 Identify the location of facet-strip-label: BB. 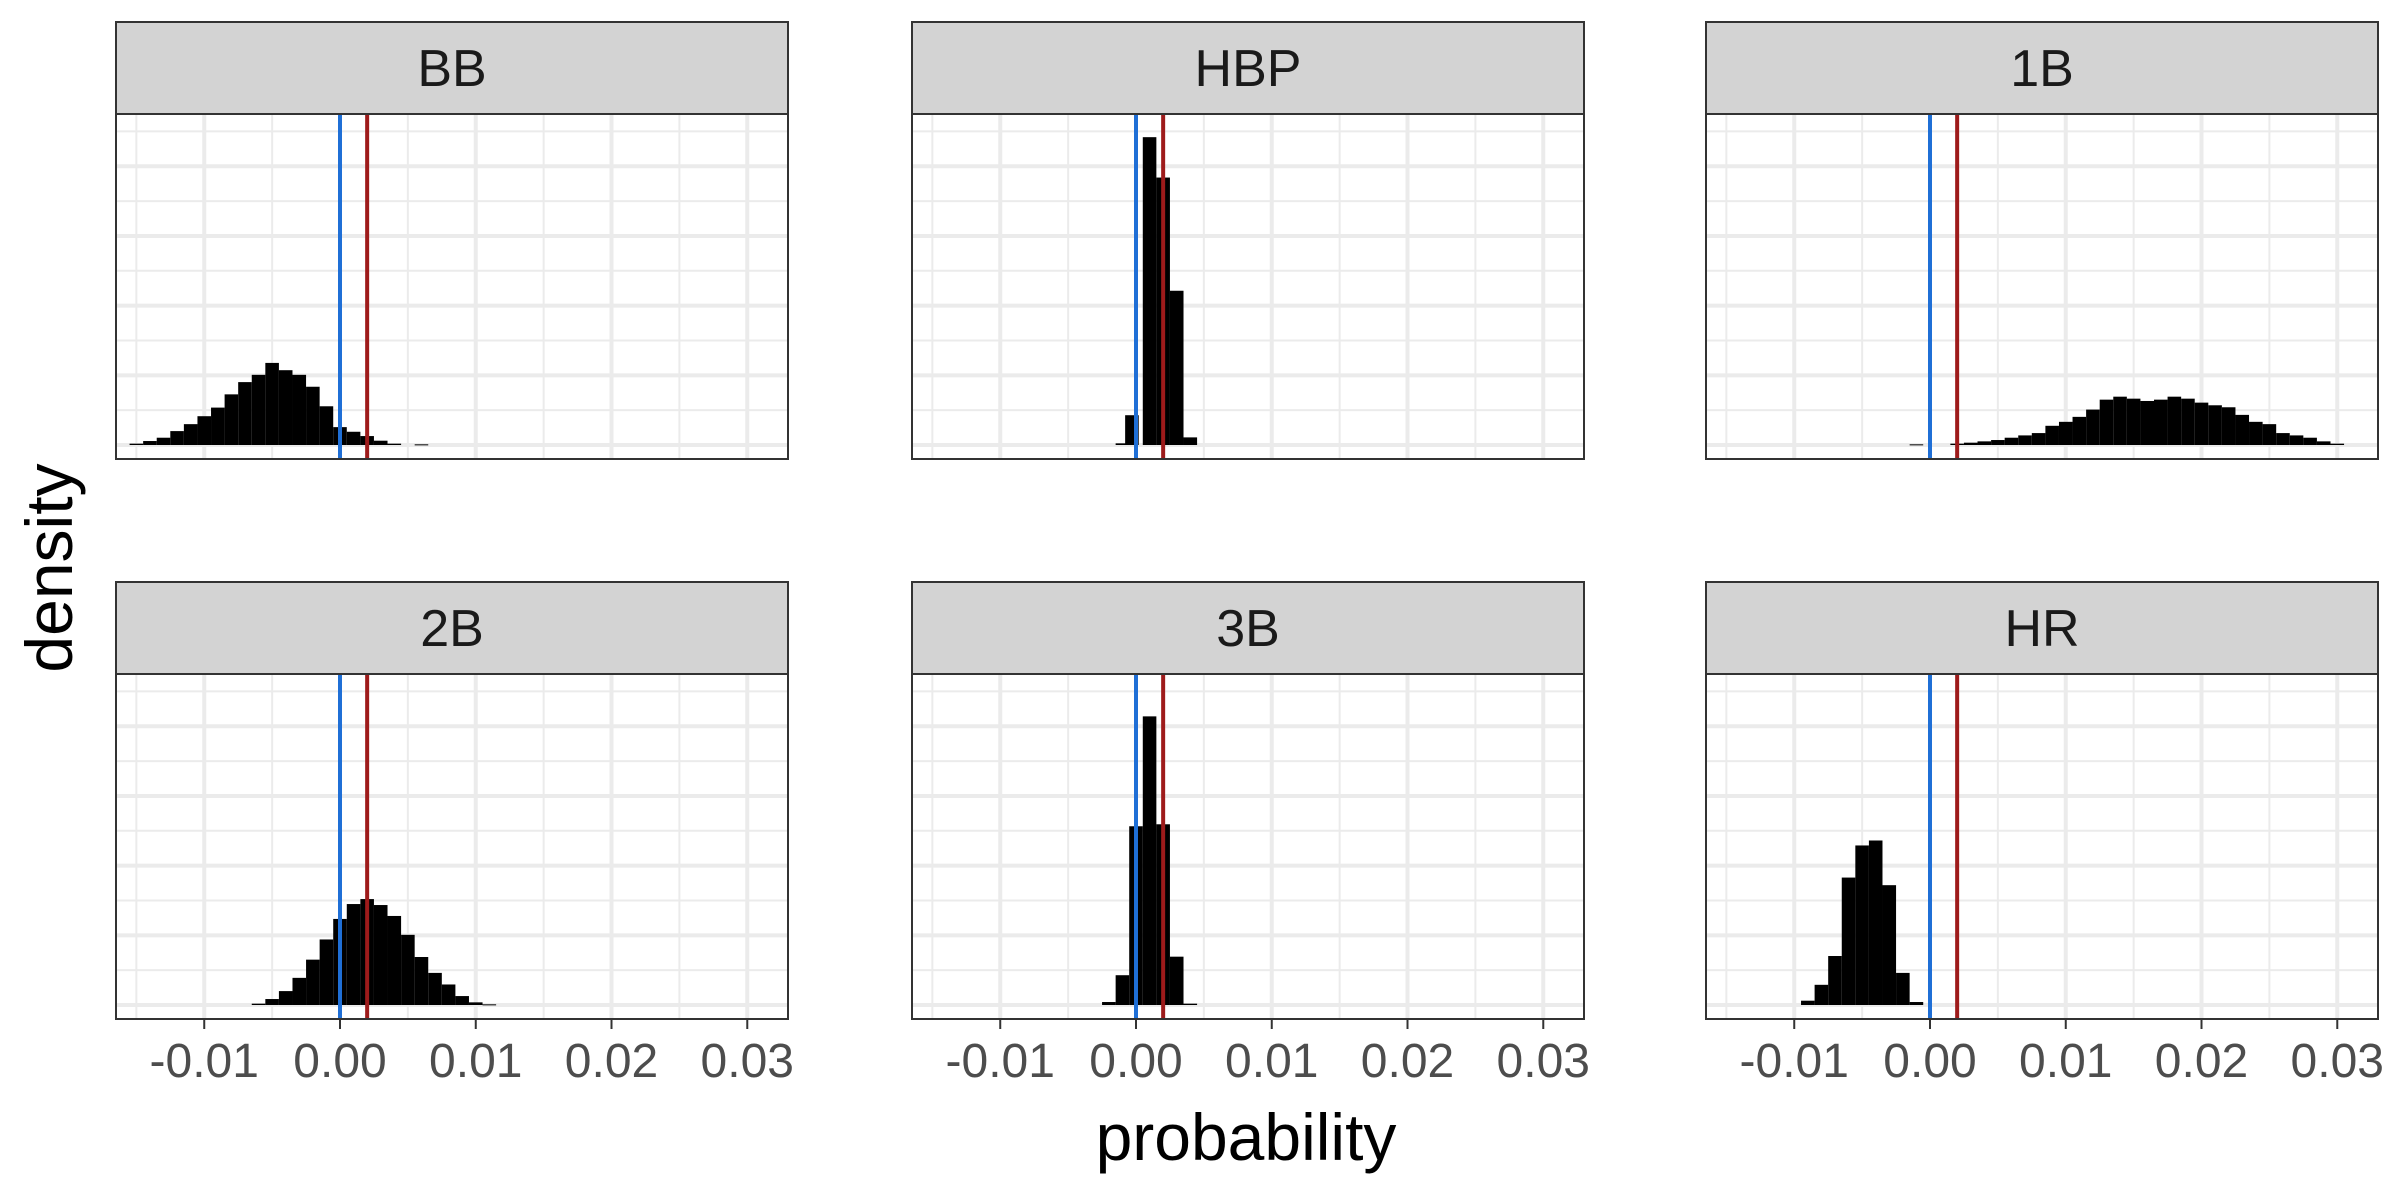
(451, 69).